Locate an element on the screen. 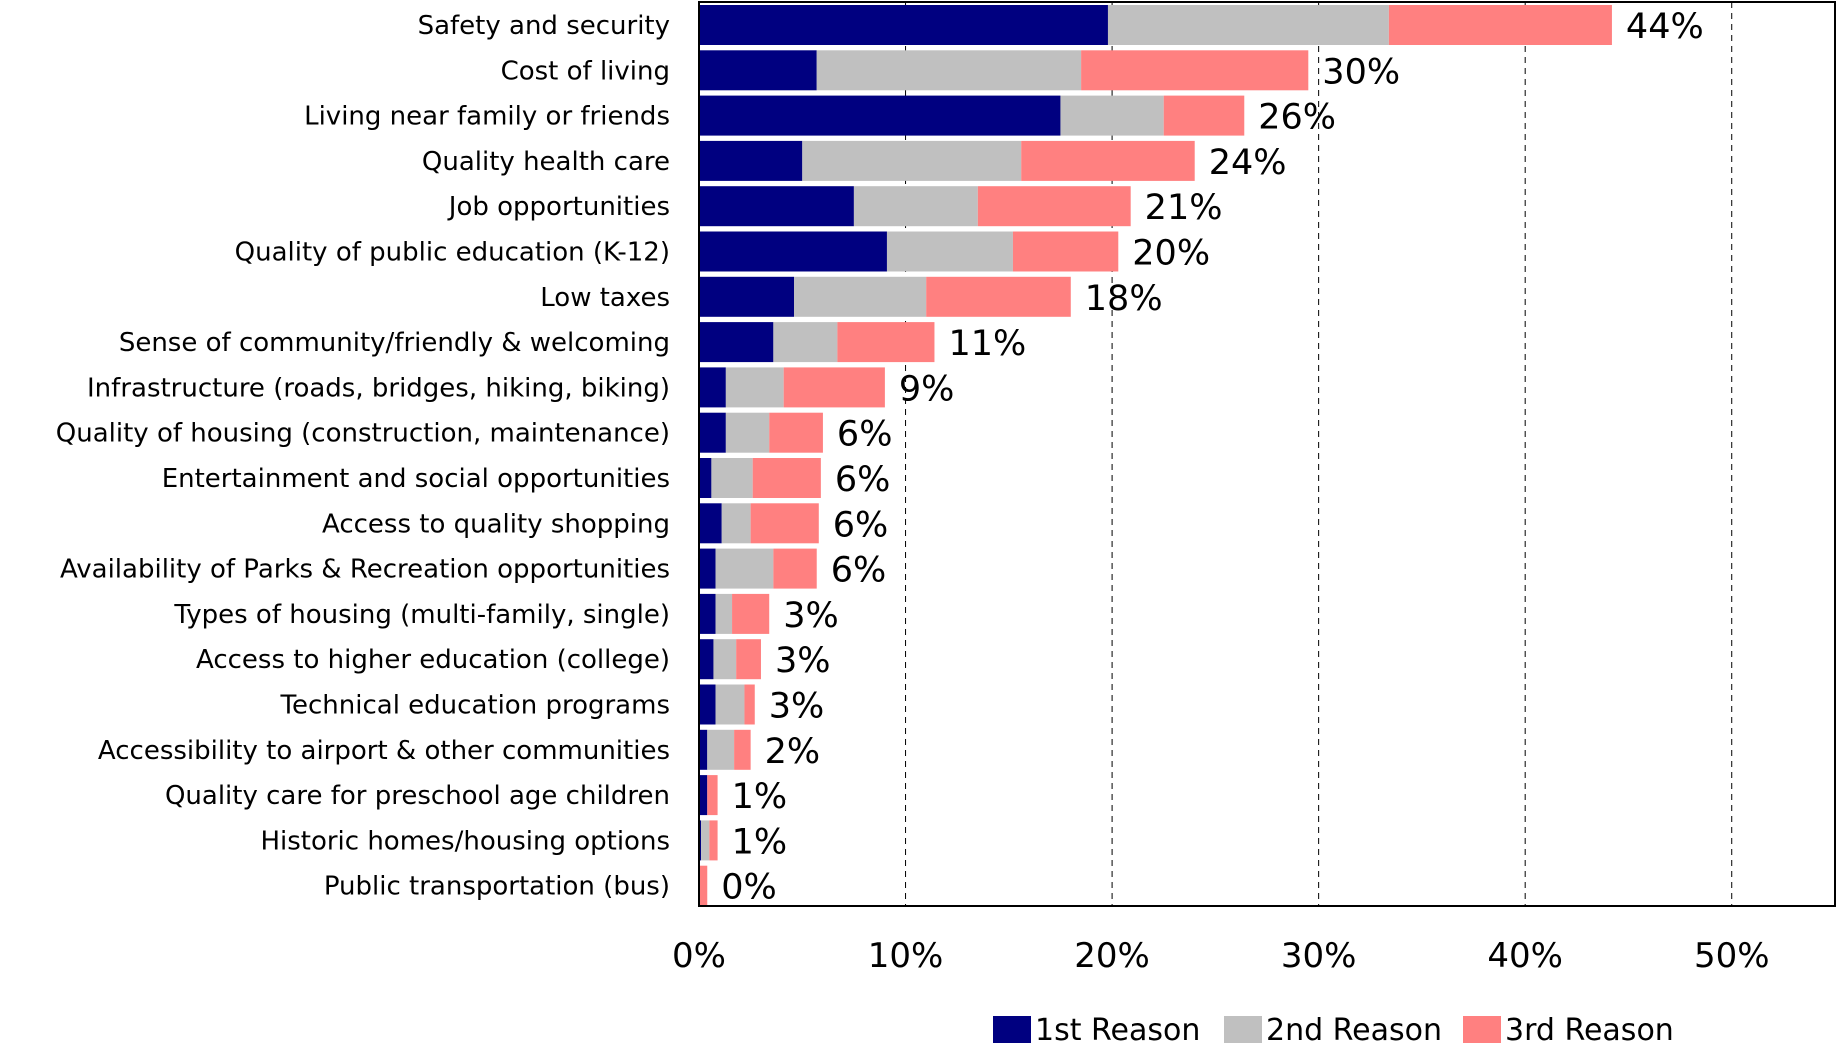  category-label-15: Technical education programs is located at coordinates (475, 706).